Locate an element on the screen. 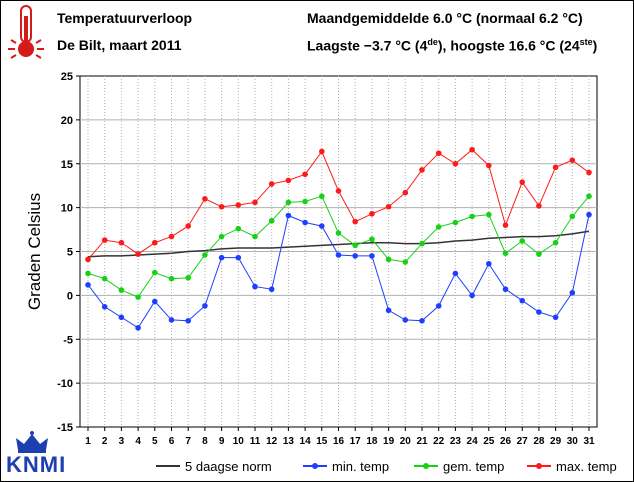  chart-title: Temperatuurverloop is located at coordinates (125, 18).